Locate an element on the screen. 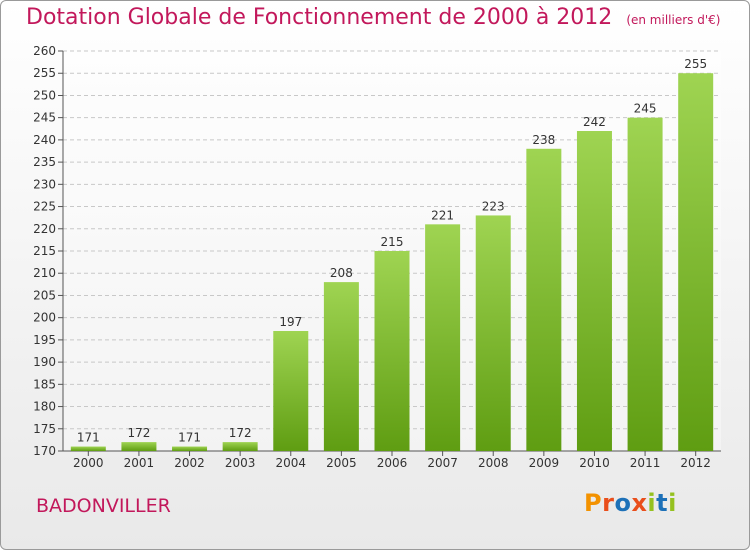 Image resolution: width=750 pixels, height=550 pixels. y-tick-label: 220 is located at coordinates (44, 229).